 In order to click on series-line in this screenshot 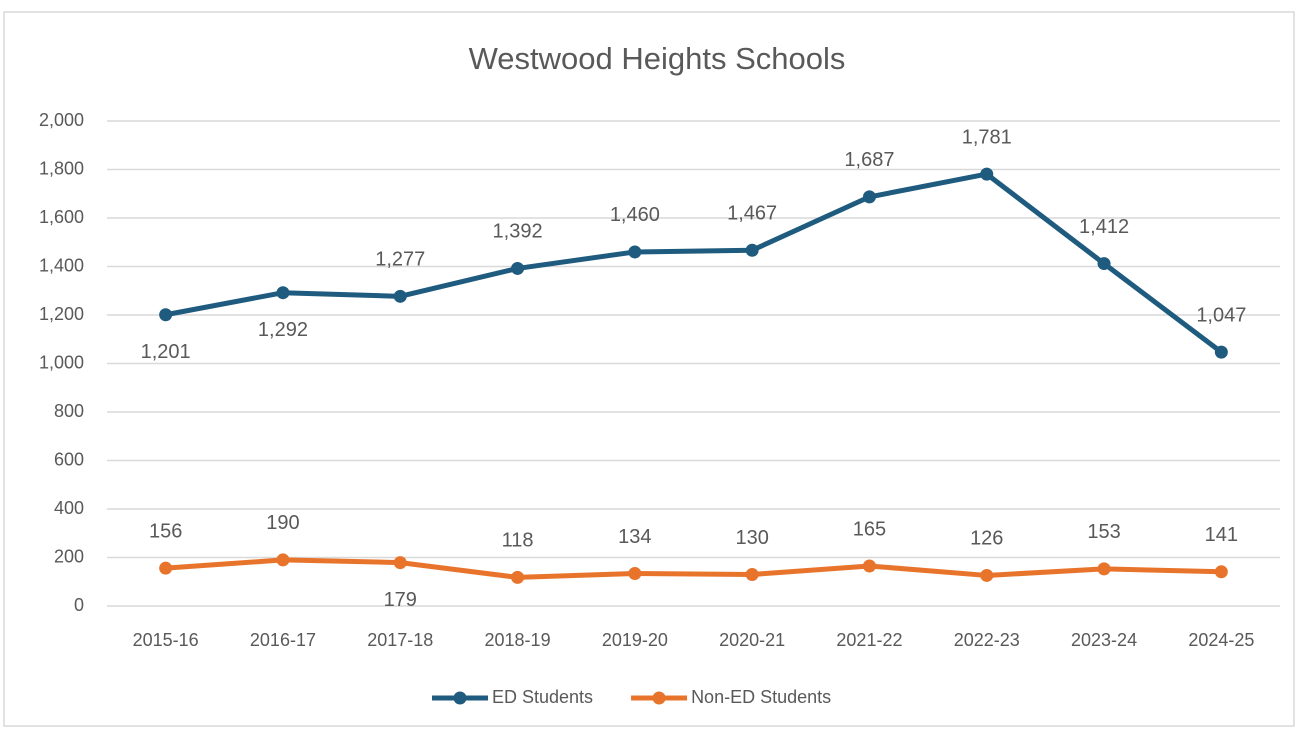, I will do `click(693, 568)`.